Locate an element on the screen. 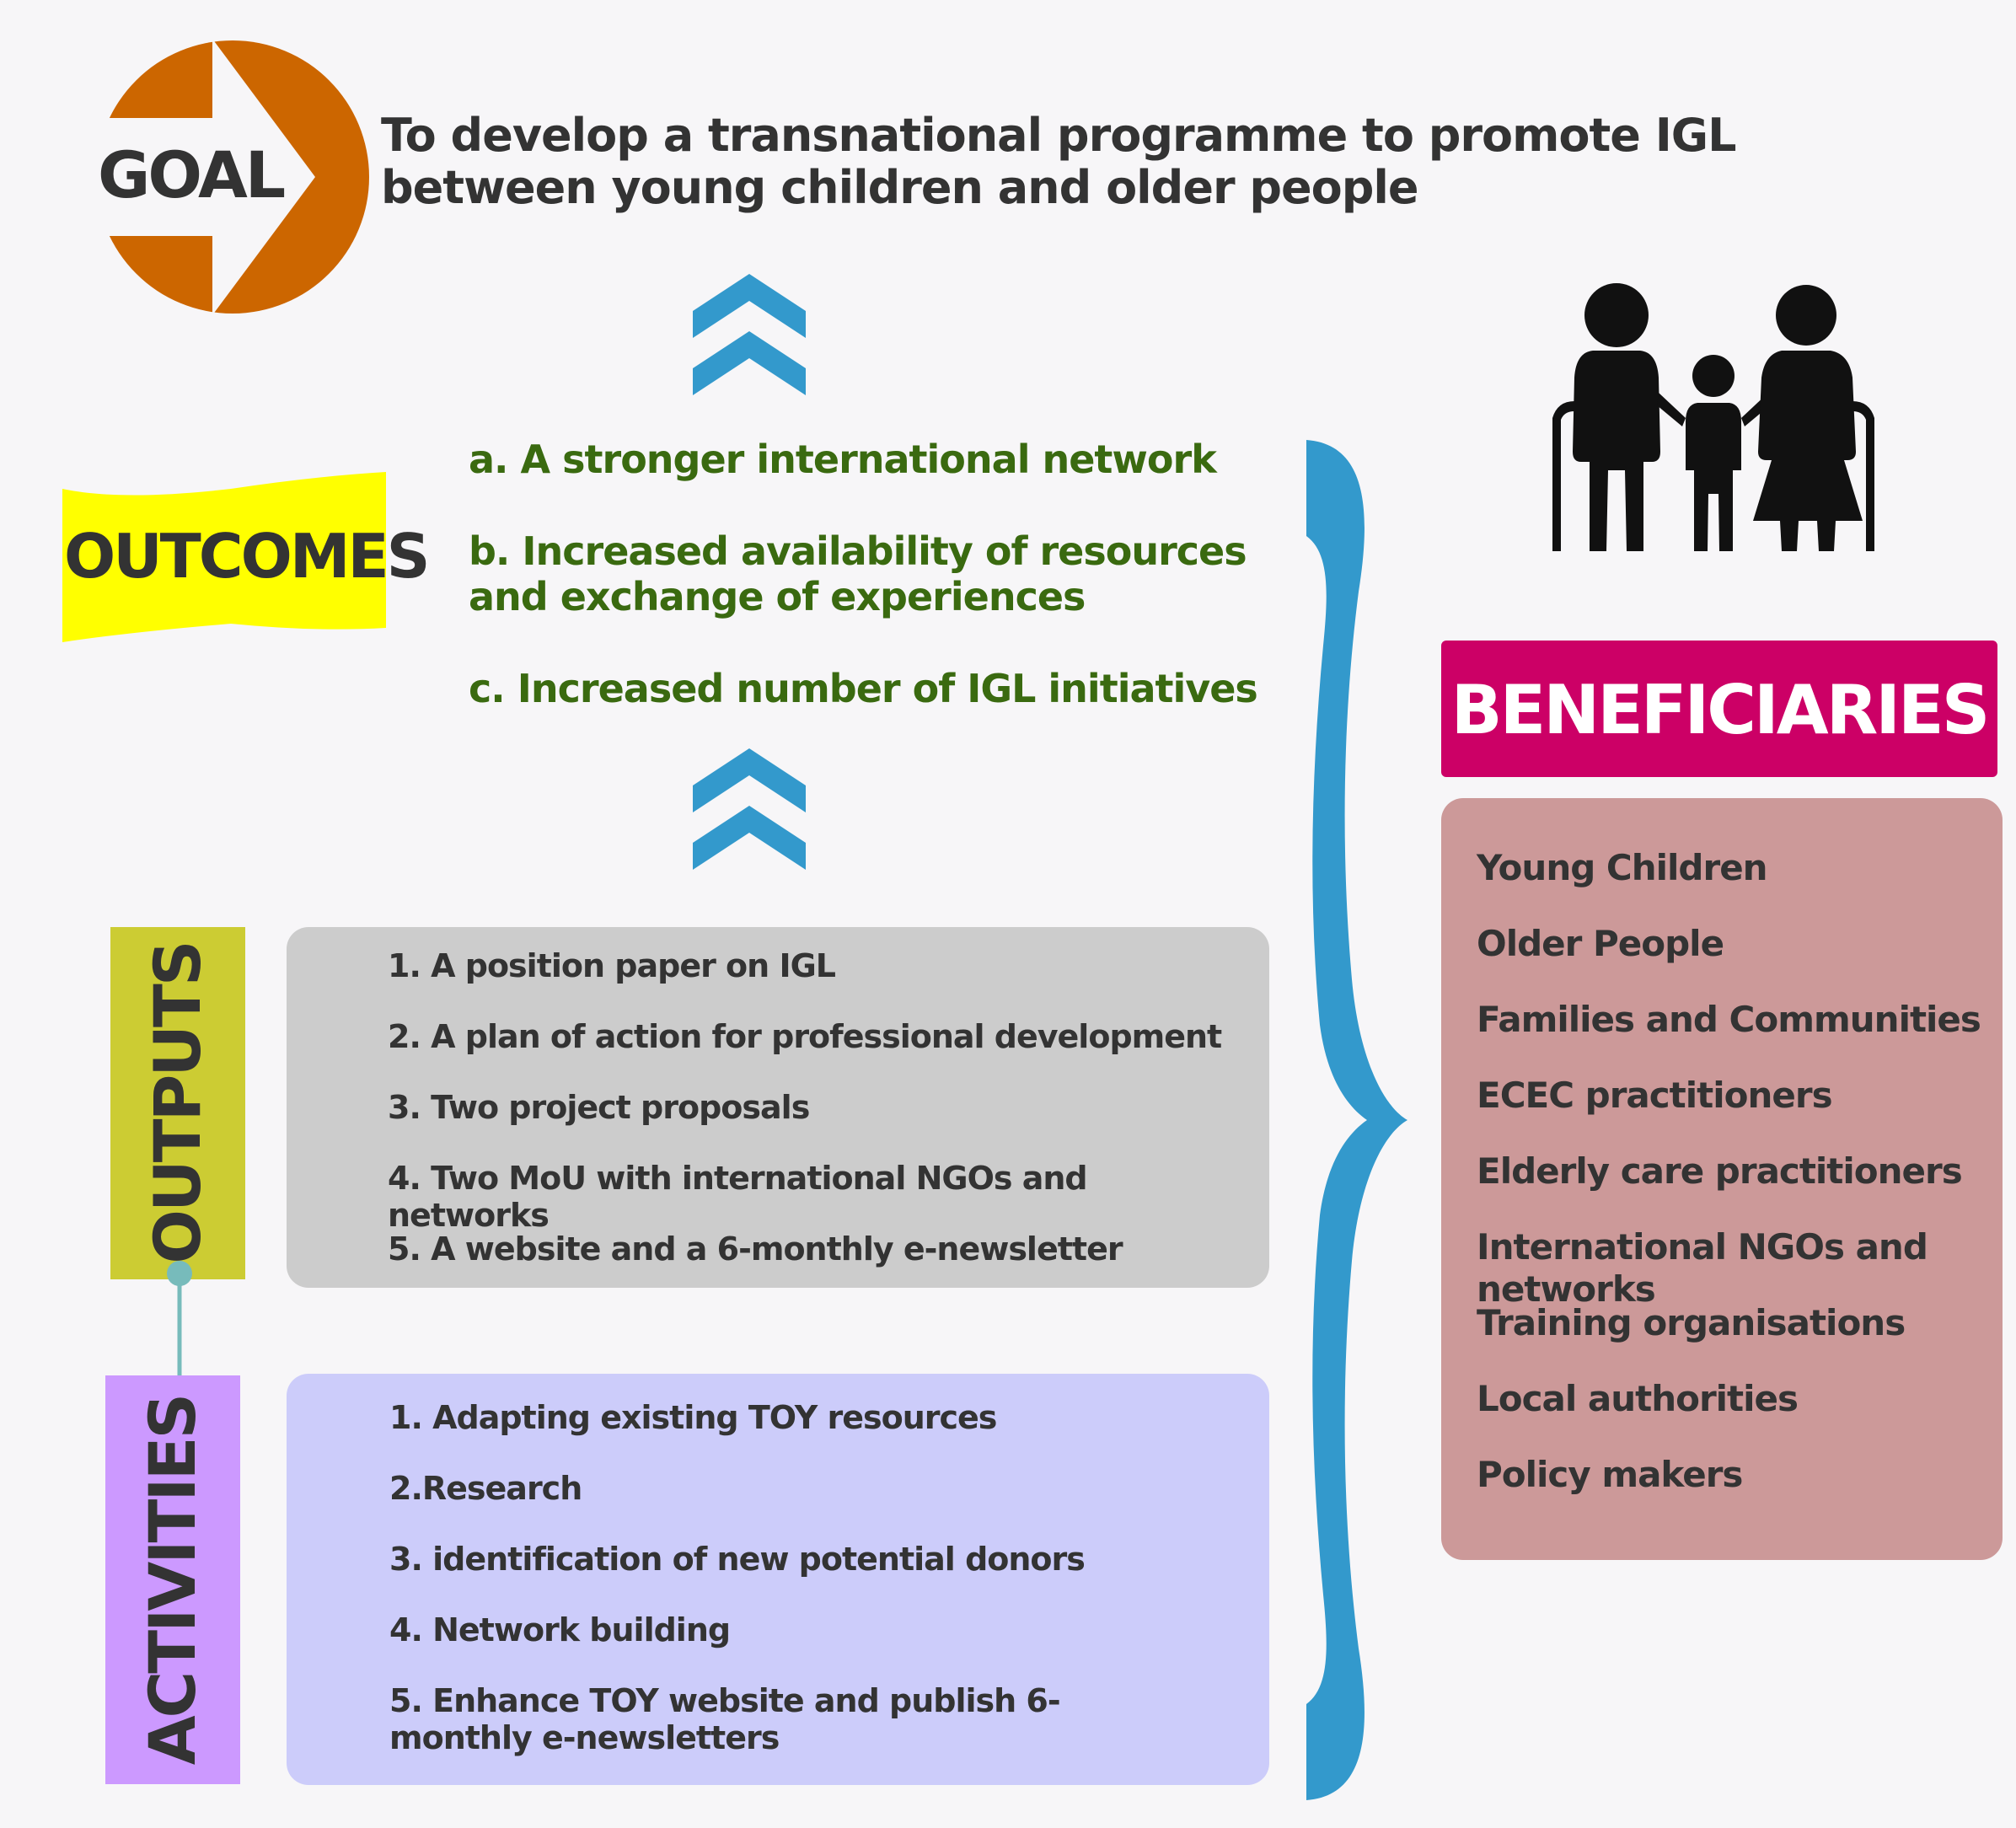 This screenshot has height=1828, width=2016. family-icon is located at coordinates (1713, 417).